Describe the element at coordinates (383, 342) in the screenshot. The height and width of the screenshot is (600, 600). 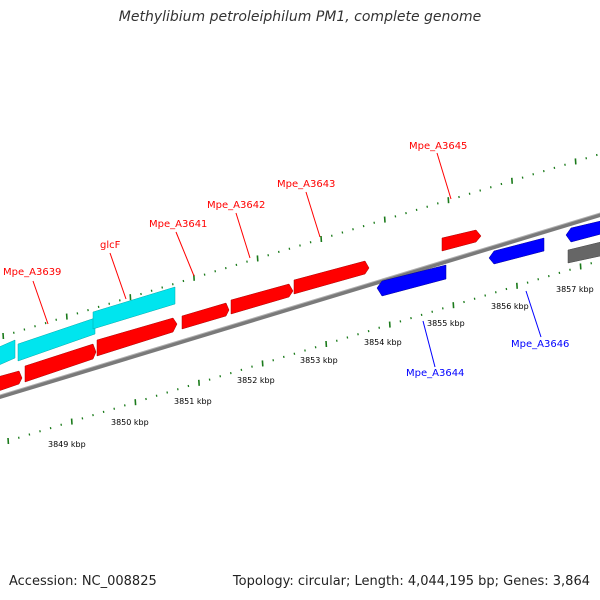
I see `scale-label-3854: 3854 kbp` at that location.